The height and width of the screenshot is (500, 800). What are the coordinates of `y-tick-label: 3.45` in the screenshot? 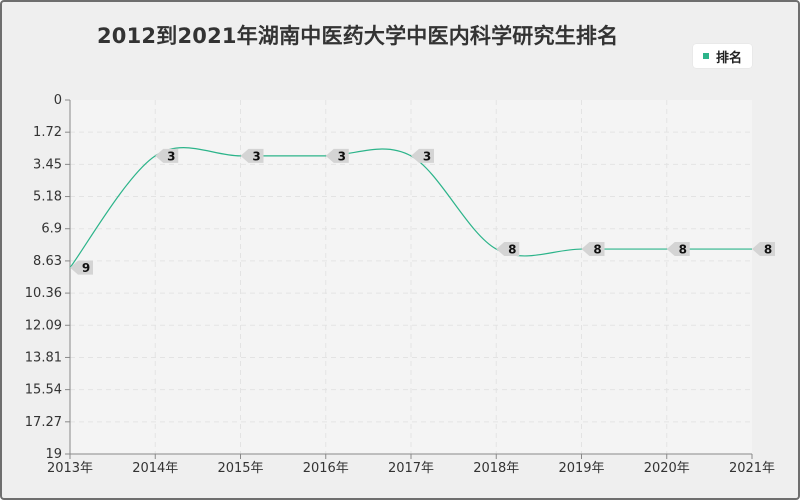 It's located at (47, 164).